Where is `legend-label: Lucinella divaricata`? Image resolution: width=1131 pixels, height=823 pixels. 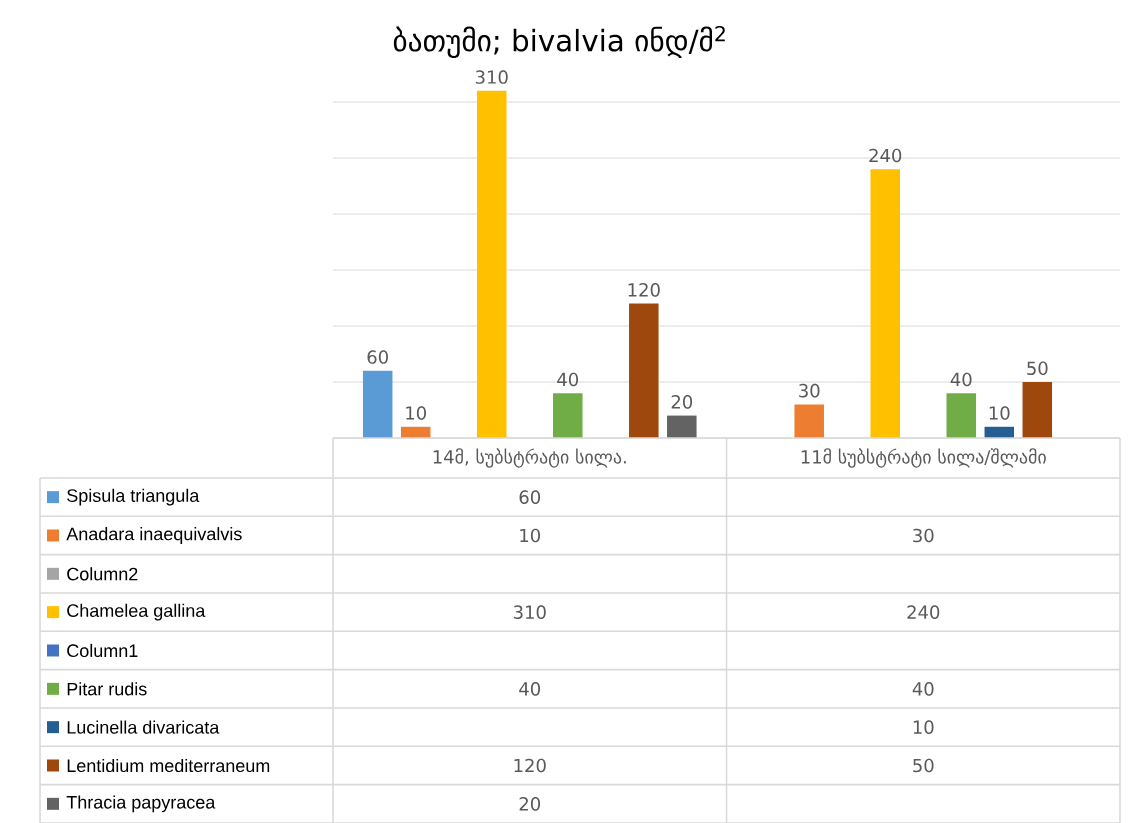 legend-label: Lucinella divaricata is located at coordinates (143, 727).